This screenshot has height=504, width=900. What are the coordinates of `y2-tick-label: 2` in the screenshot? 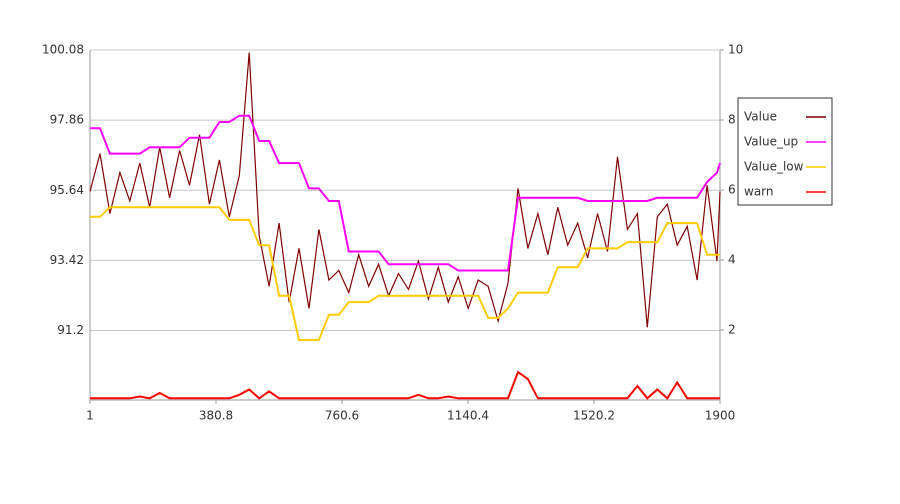 It's located at (732, 330).